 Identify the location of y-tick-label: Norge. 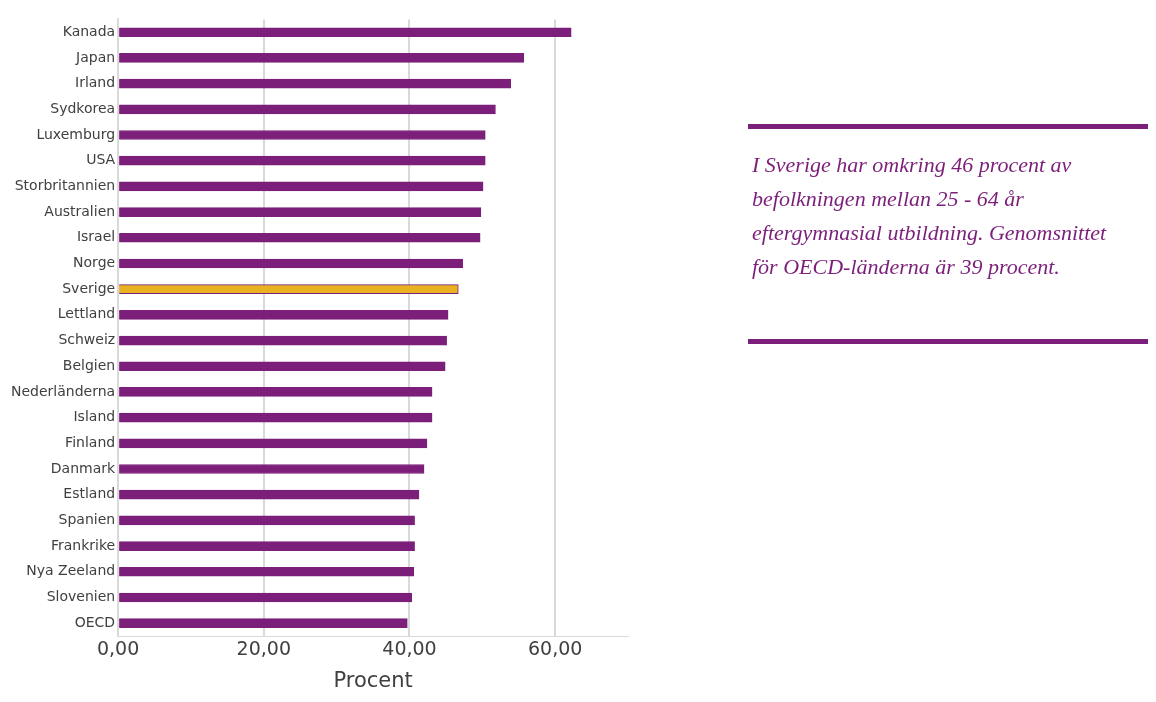
(94, 262).